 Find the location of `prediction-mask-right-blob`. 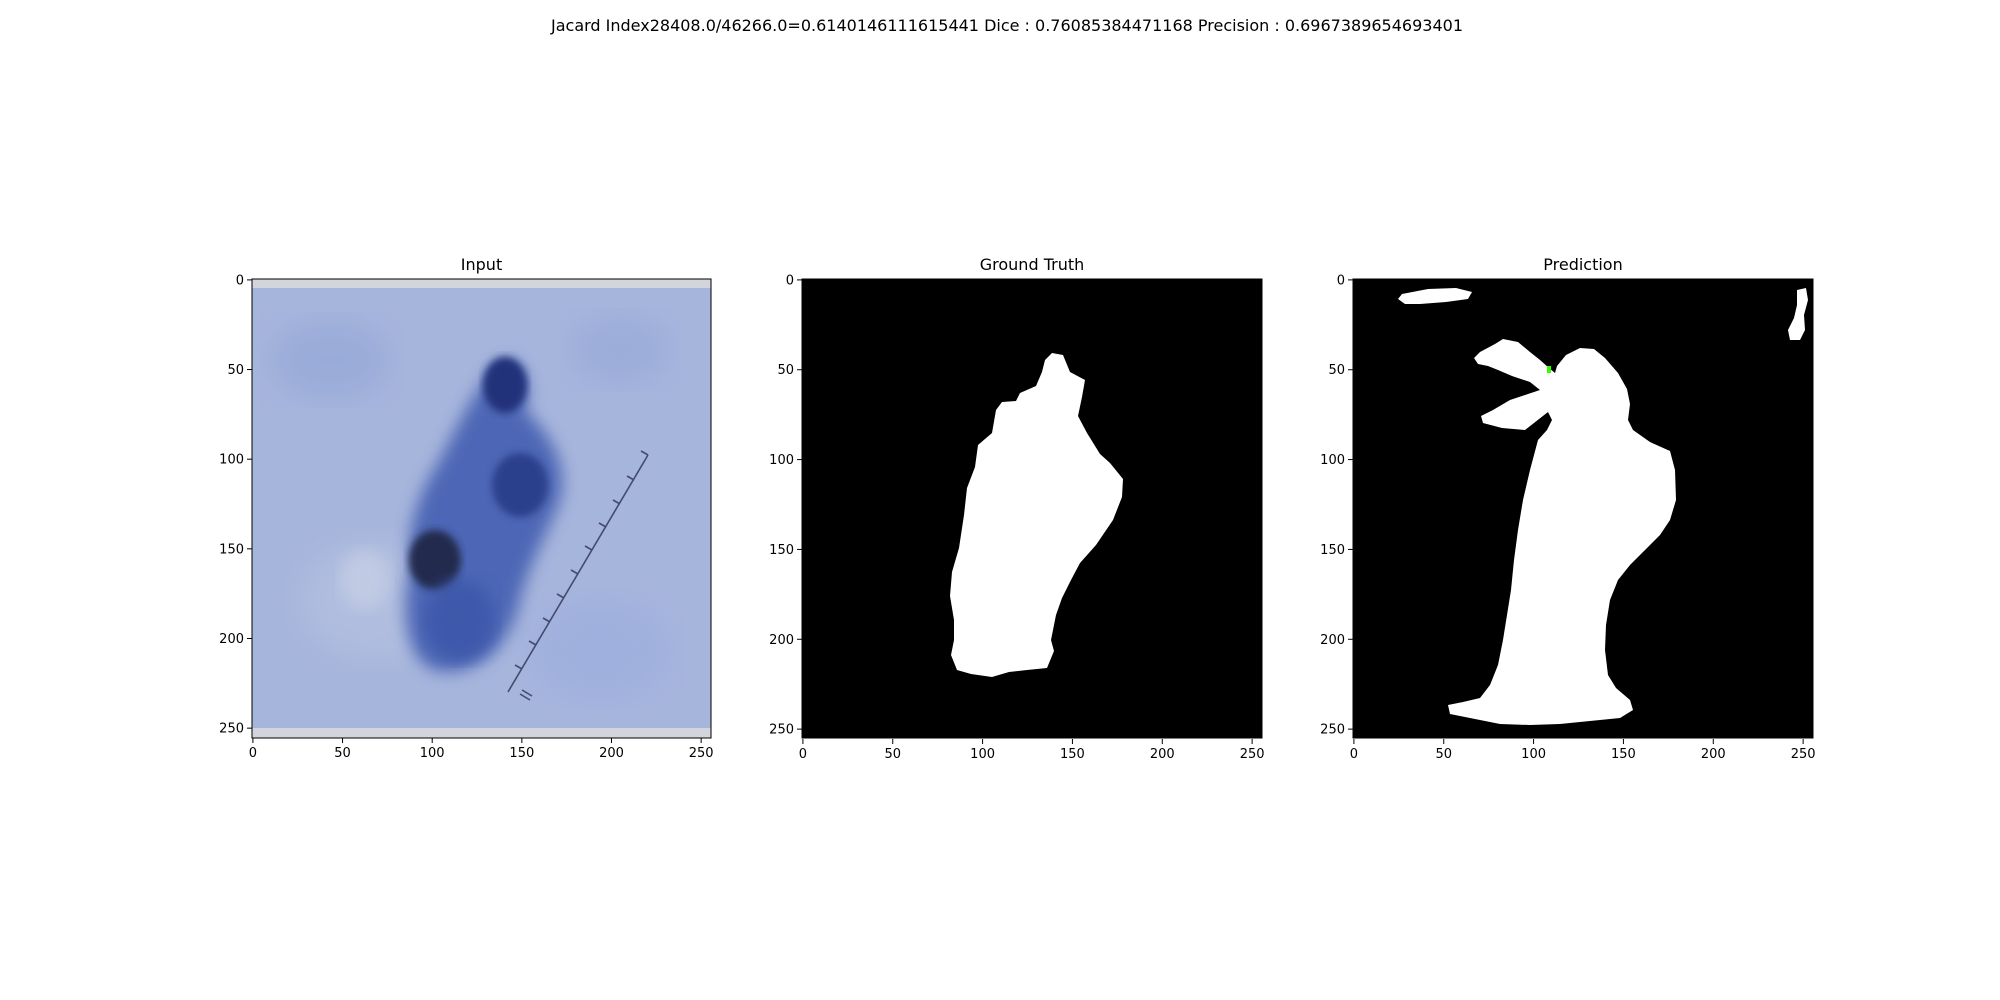

prediction-mask-right-blob is located at coordinates (1798, 314).